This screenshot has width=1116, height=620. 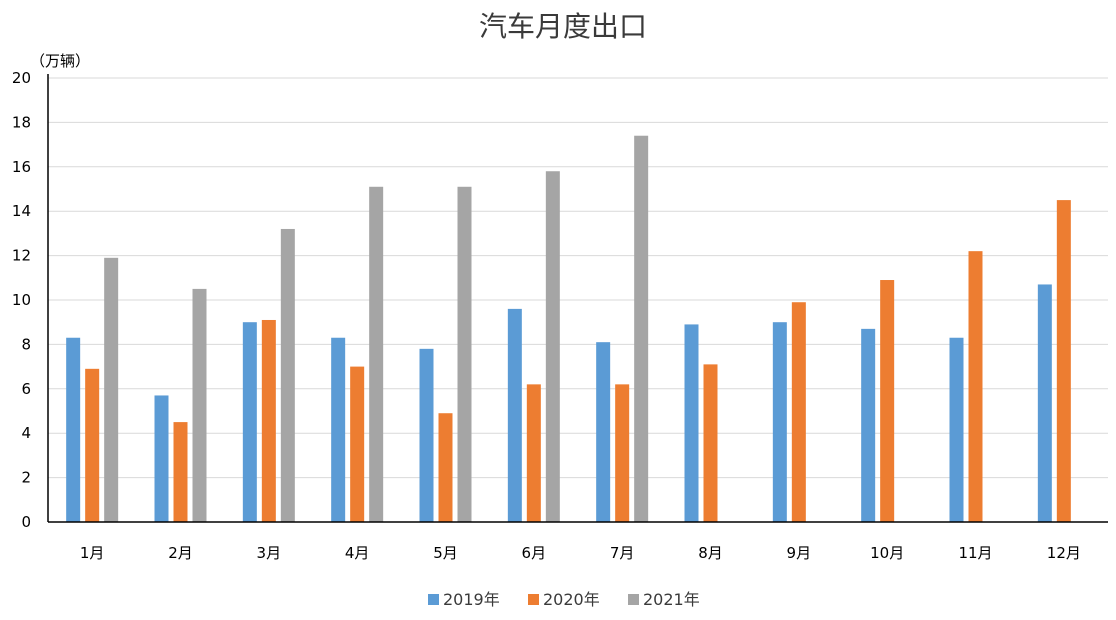 What do you see at coordinates (887, 553) in the screenshot?
I see `x-tick-label: 10月` at bounding box center [887, 553].